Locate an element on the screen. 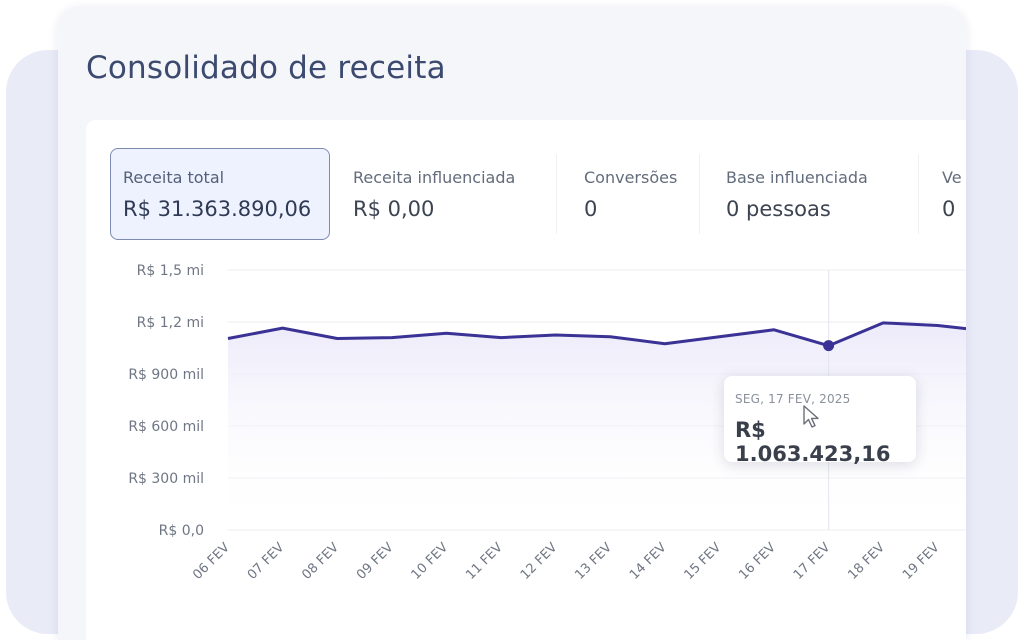  x-tick-label: 19 FEV is located at coordinates (921, 561).